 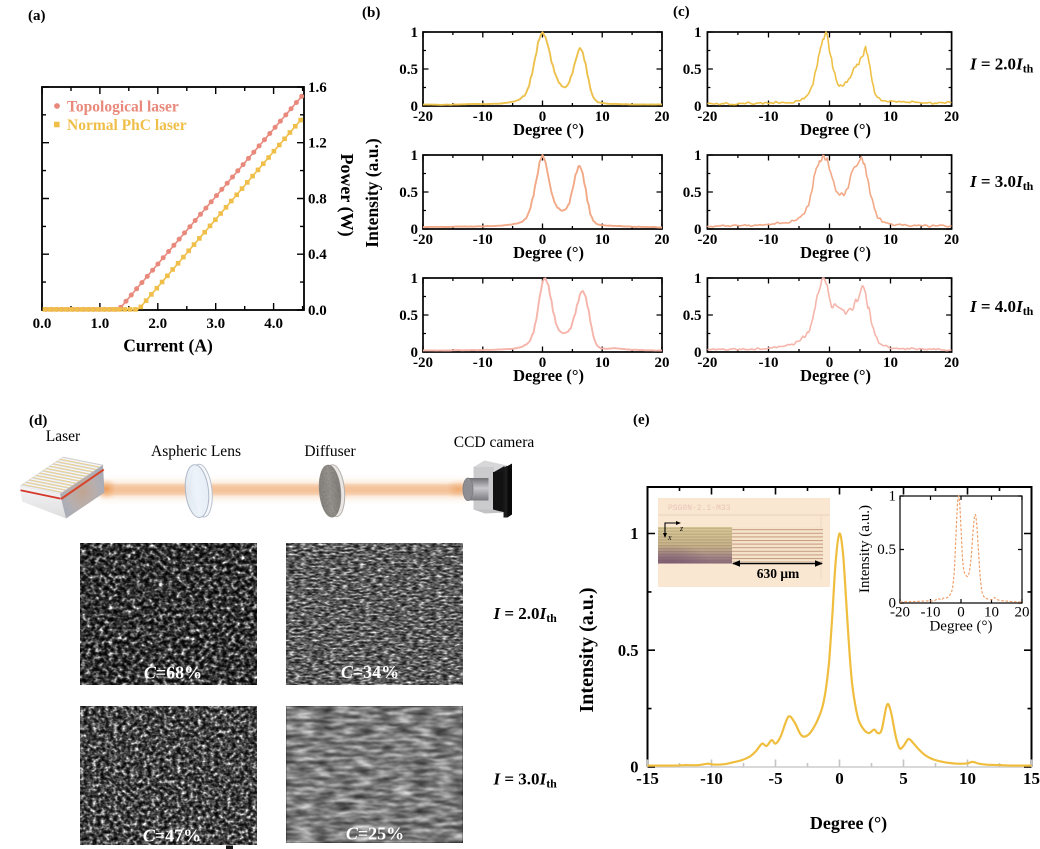 I want to click on svg-text: Current (A), so click(x=168, y=346).